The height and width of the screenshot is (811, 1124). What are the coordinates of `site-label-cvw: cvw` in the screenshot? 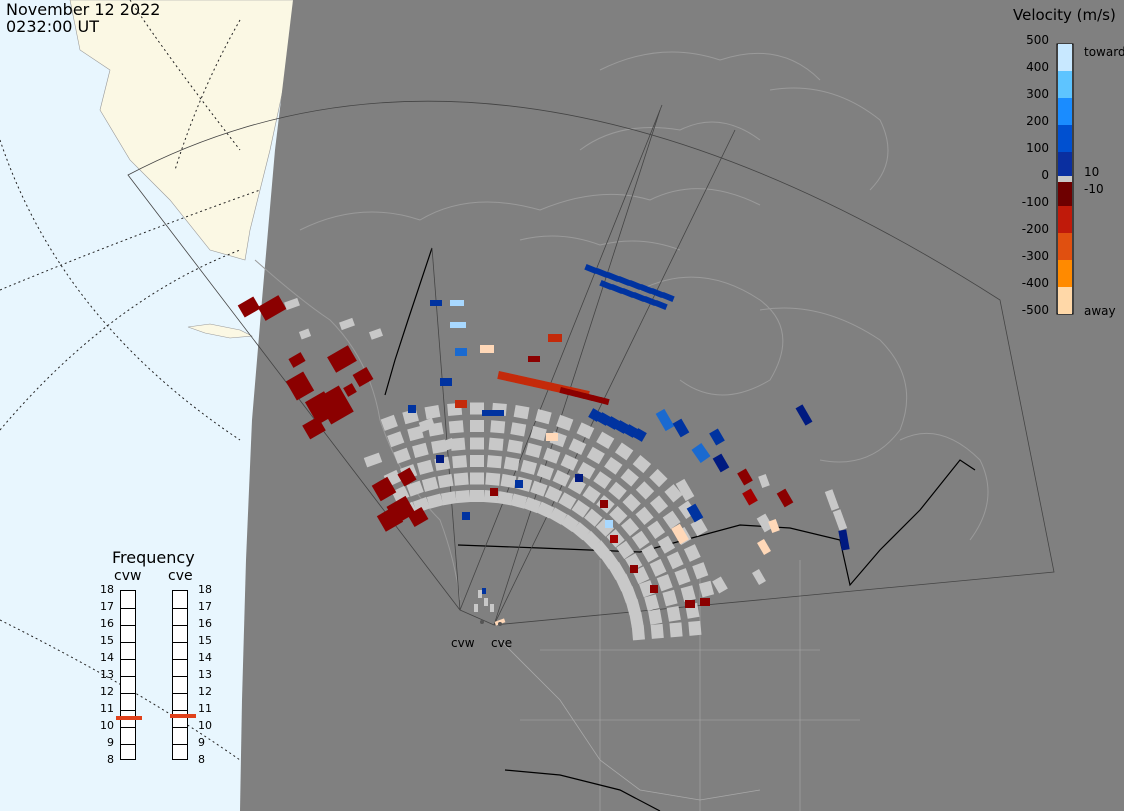 It's located at (463, 643).